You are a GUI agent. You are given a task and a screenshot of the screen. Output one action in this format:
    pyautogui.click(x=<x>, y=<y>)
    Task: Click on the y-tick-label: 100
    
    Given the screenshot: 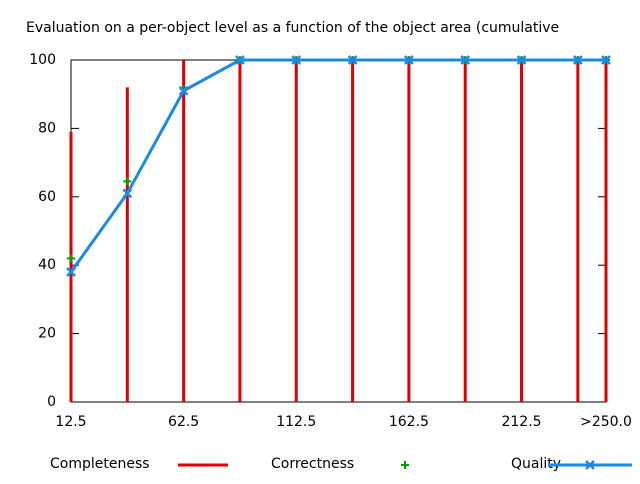 What is the action you would take?
    pyautogui.click(x=42, y=60)
    